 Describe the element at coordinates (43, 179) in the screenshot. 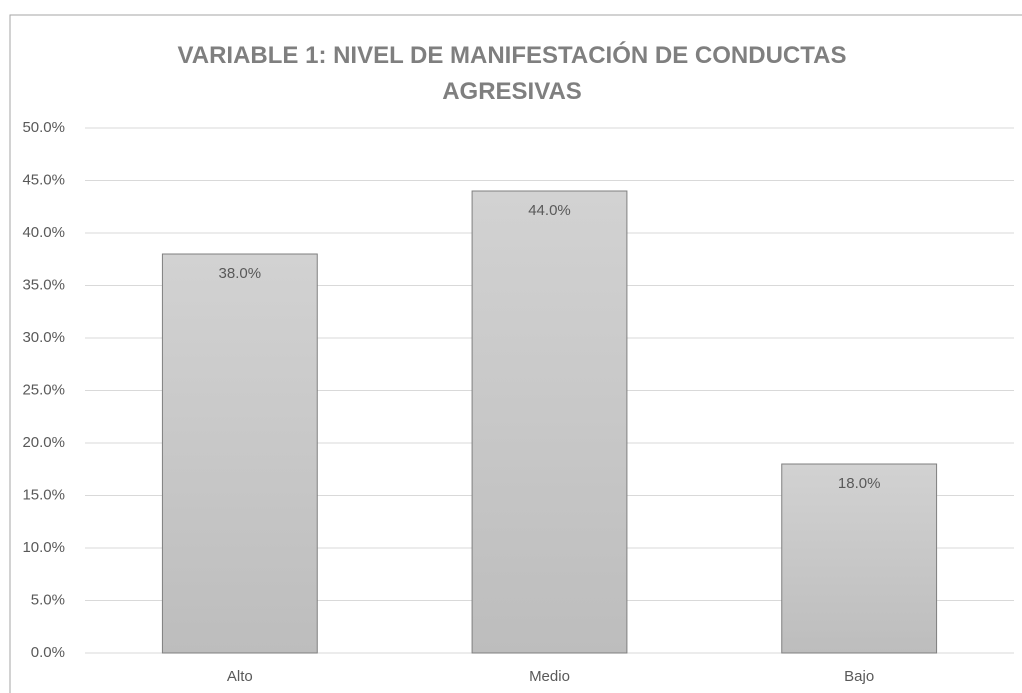

I see `y-tick-label: 45.0%` at that location.